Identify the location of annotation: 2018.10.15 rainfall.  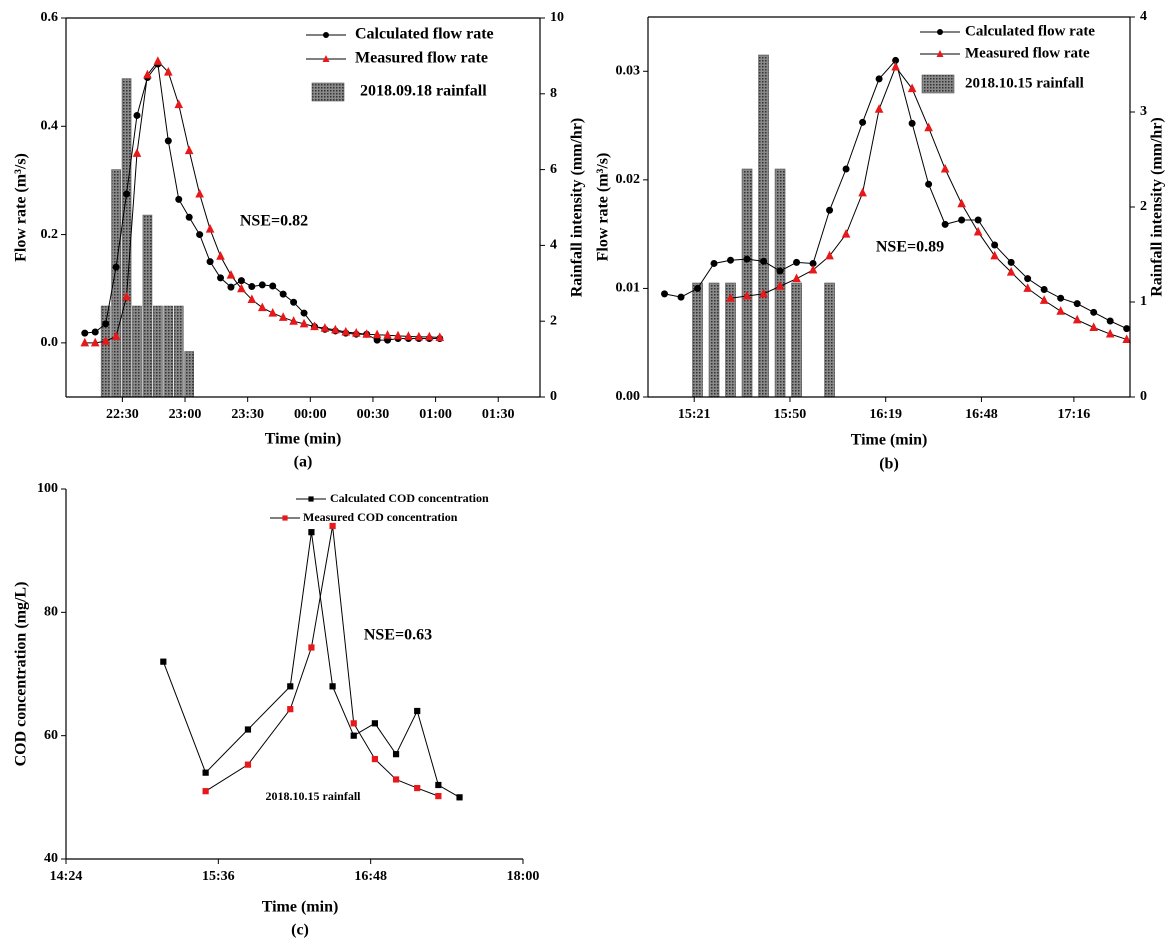
(314, 796).